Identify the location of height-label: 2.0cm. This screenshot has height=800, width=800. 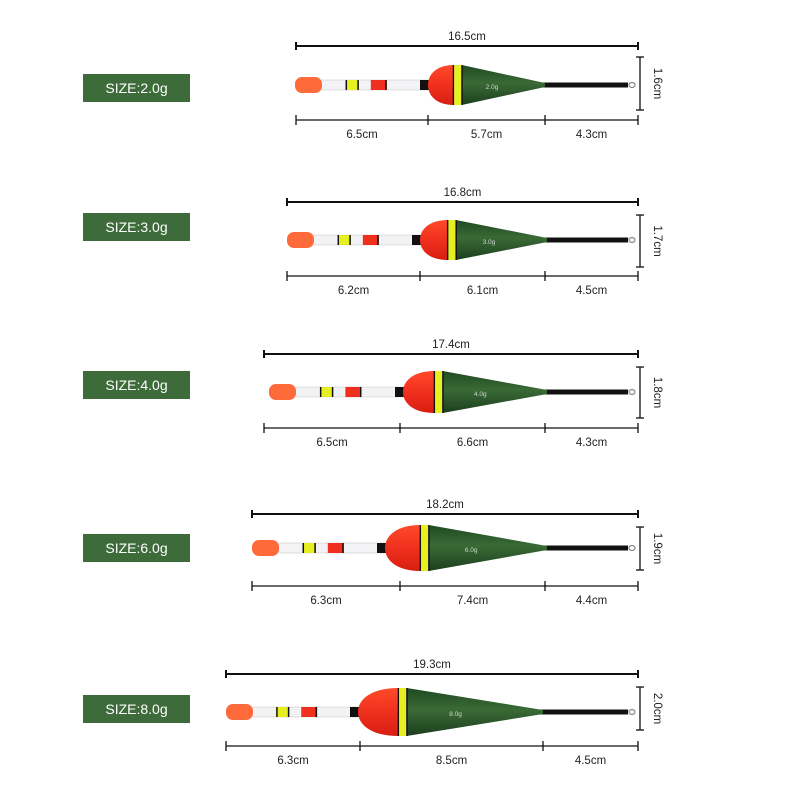
(657, 708).